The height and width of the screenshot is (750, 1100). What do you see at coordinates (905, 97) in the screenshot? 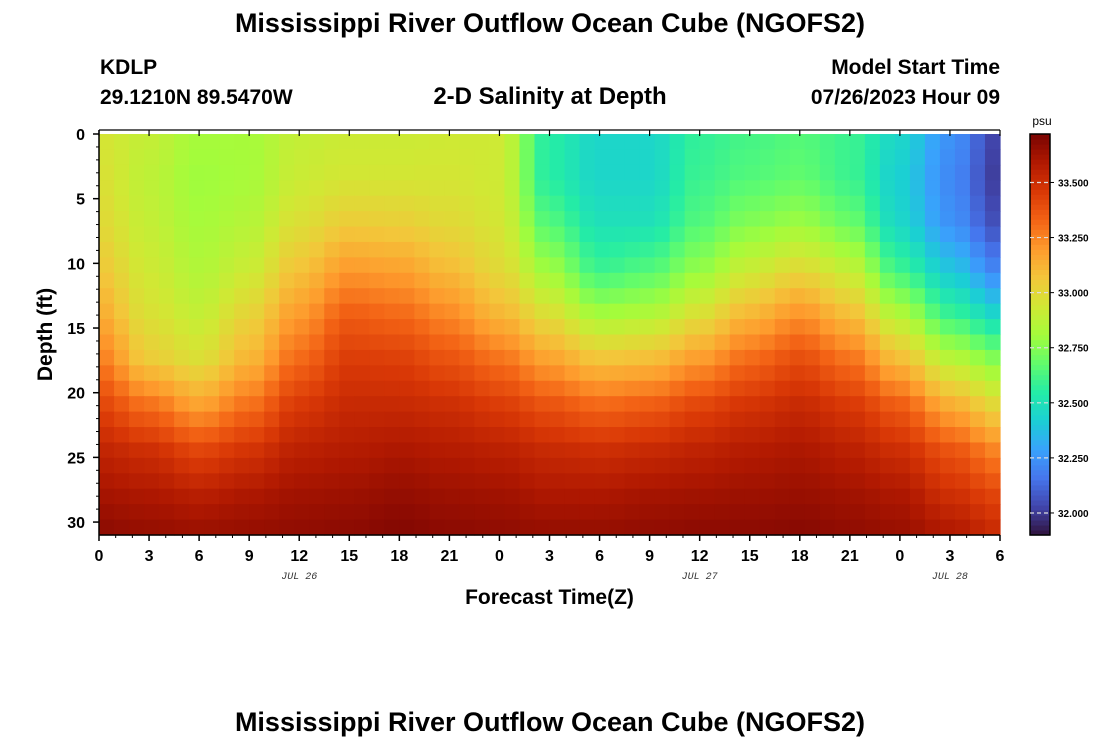
I see `model-start-value: 07/26/2023 Hour 09` at bounding box center [905, 97].